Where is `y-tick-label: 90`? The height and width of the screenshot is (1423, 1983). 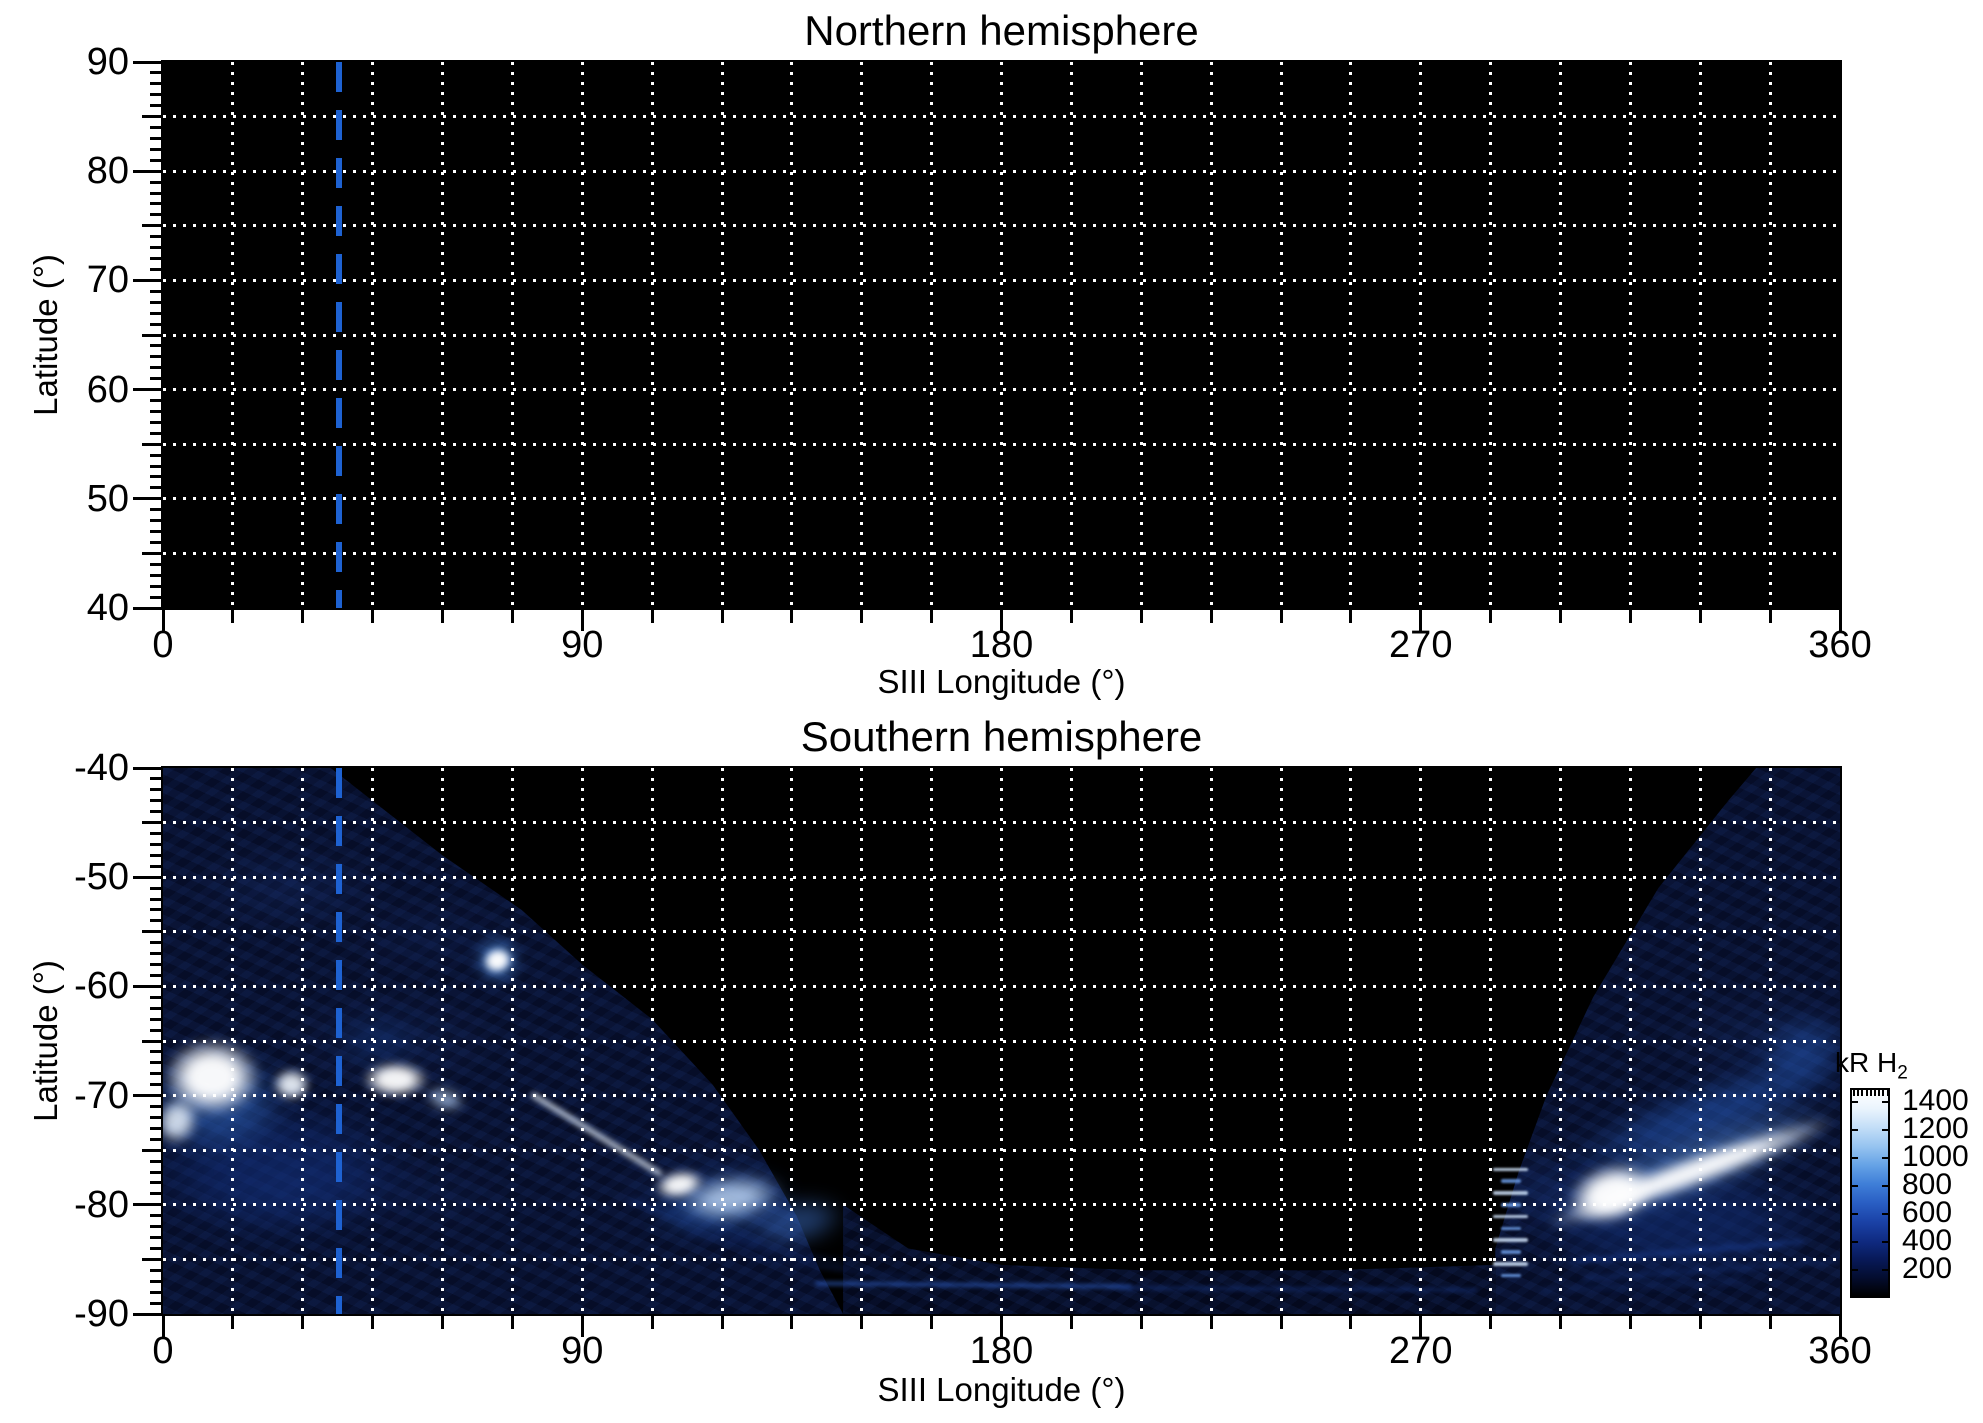
y-tick-label: 90 is located at coordinates (107, 62).